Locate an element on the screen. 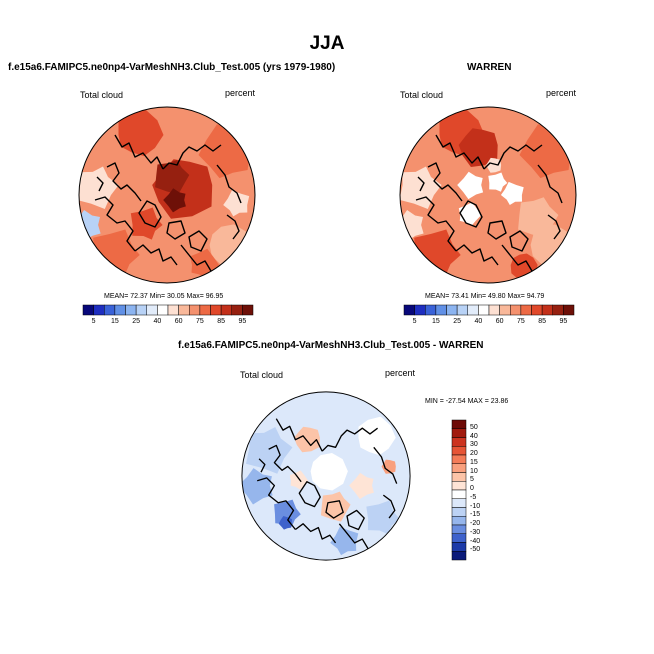  panel3-colorbar-tick-label: 30 is located at coordinates (474, 445).